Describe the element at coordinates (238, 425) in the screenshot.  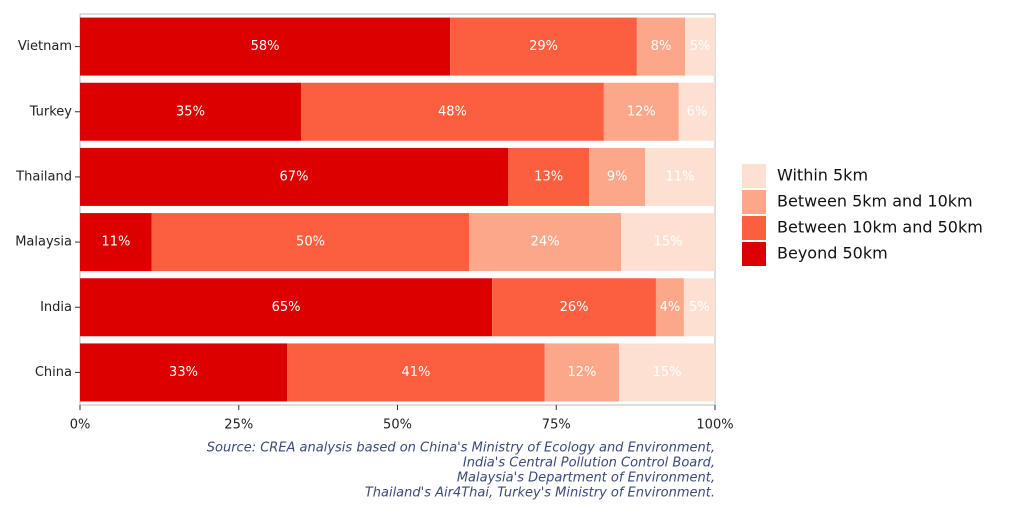
I see `x-tick-label: 25%` at that location.